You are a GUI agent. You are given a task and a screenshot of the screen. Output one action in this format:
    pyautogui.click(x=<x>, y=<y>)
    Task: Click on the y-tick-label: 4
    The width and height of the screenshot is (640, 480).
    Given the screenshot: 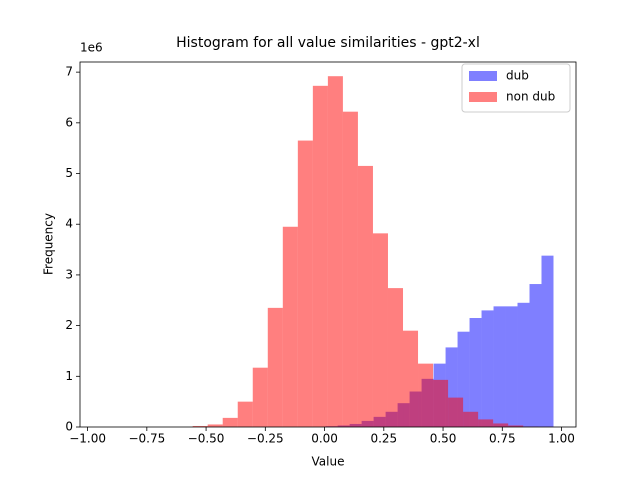 What is the action you would take?
    pyautogui.click(x=69, y=224)
    